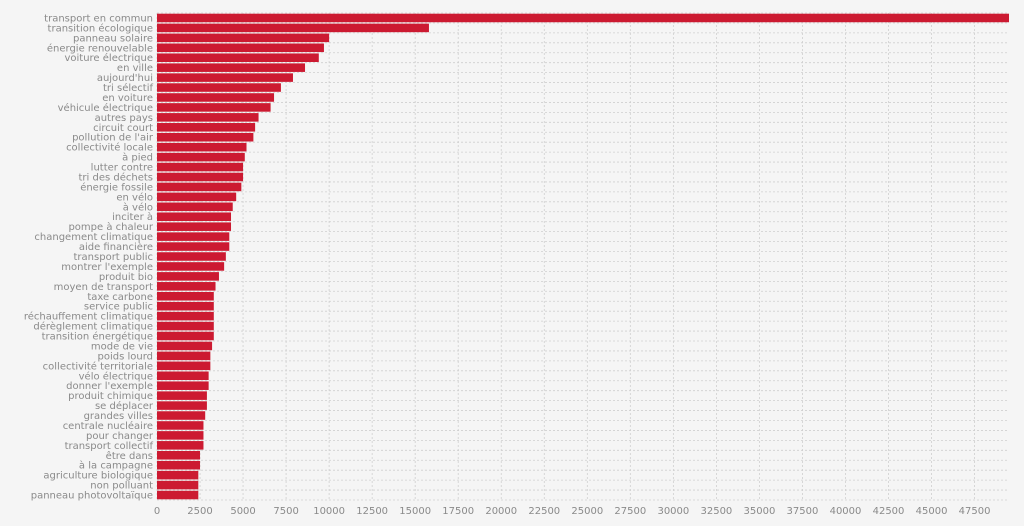 This screenshot has height=526, width=1024. I want to click on category-label: lutter contre, so click(122, 168).